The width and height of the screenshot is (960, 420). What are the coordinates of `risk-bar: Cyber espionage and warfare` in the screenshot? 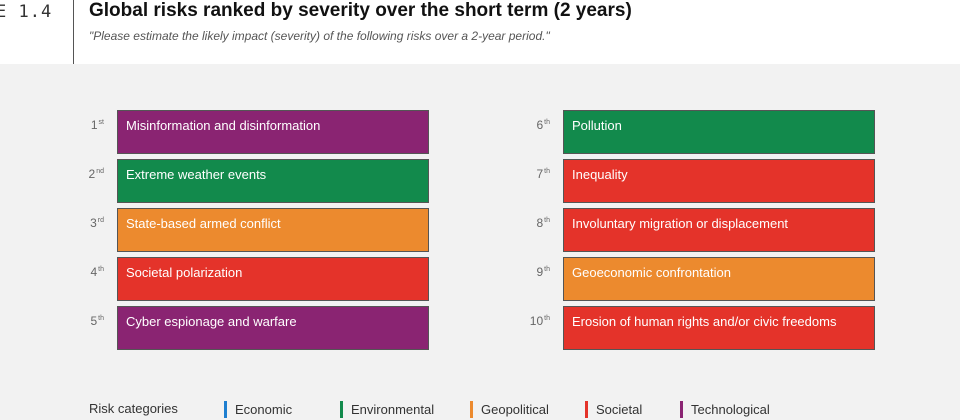 It's located at (273, 328).